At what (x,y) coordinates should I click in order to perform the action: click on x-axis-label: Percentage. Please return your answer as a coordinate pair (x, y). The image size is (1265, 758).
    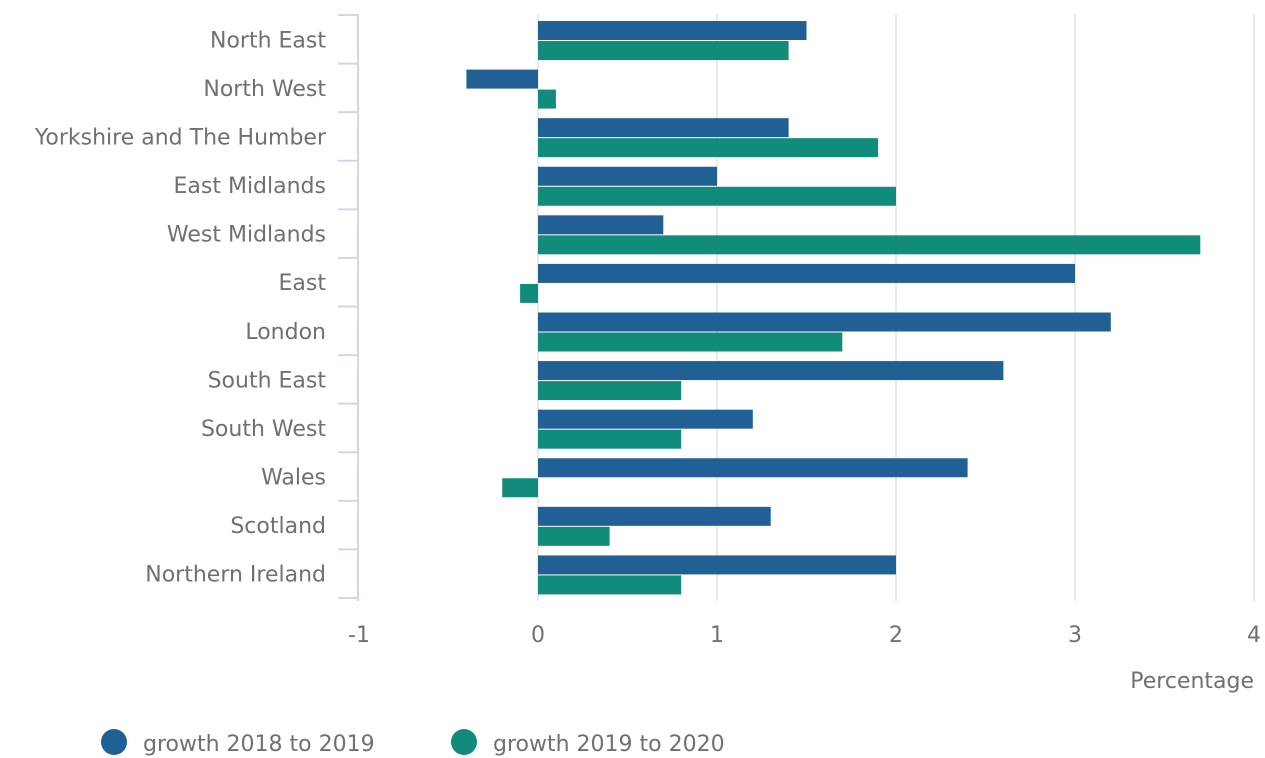
    Looking at the image, I should click on (1192, 681).